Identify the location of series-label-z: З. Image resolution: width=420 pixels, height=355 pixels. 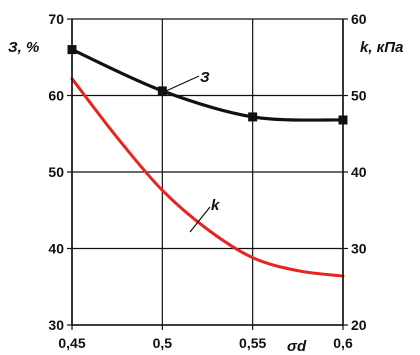
(205, 77).